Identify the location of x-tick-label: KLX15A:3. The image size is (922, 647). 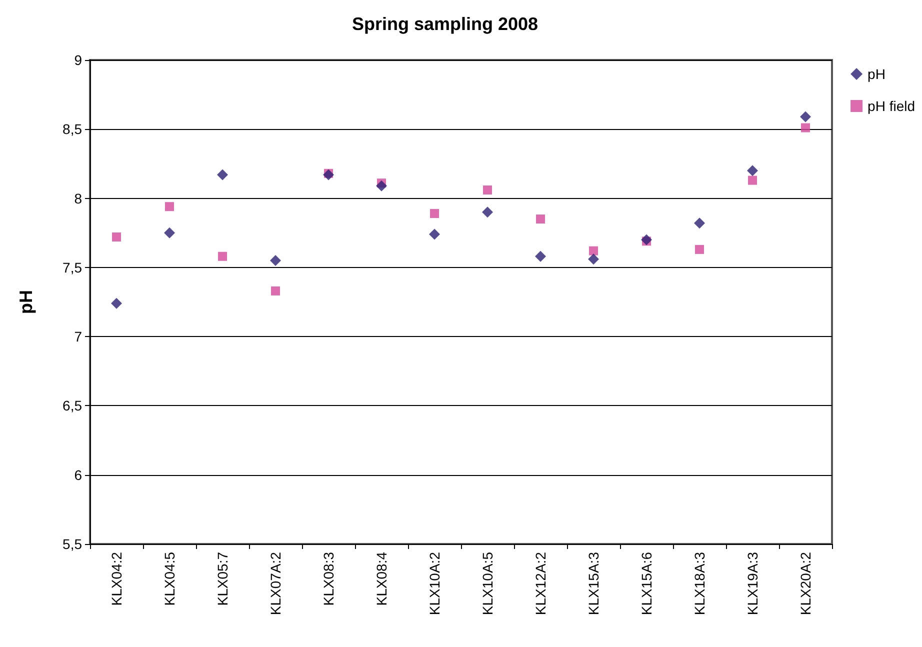
(594, 584).